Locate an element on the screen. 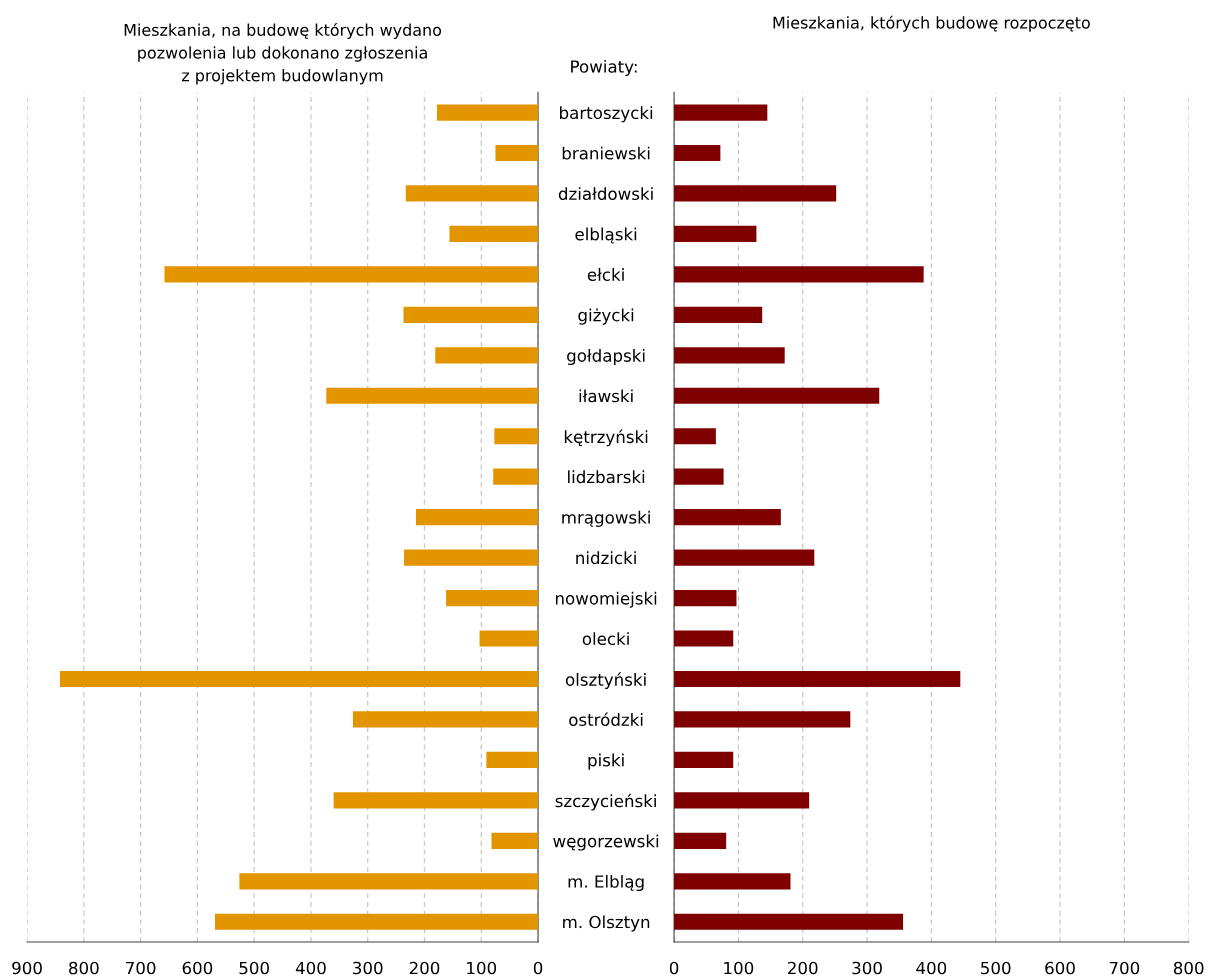 The width and height of the screenshot is (1208, 980). y-tick-label: ełcki is located at coordinates (605, 274).